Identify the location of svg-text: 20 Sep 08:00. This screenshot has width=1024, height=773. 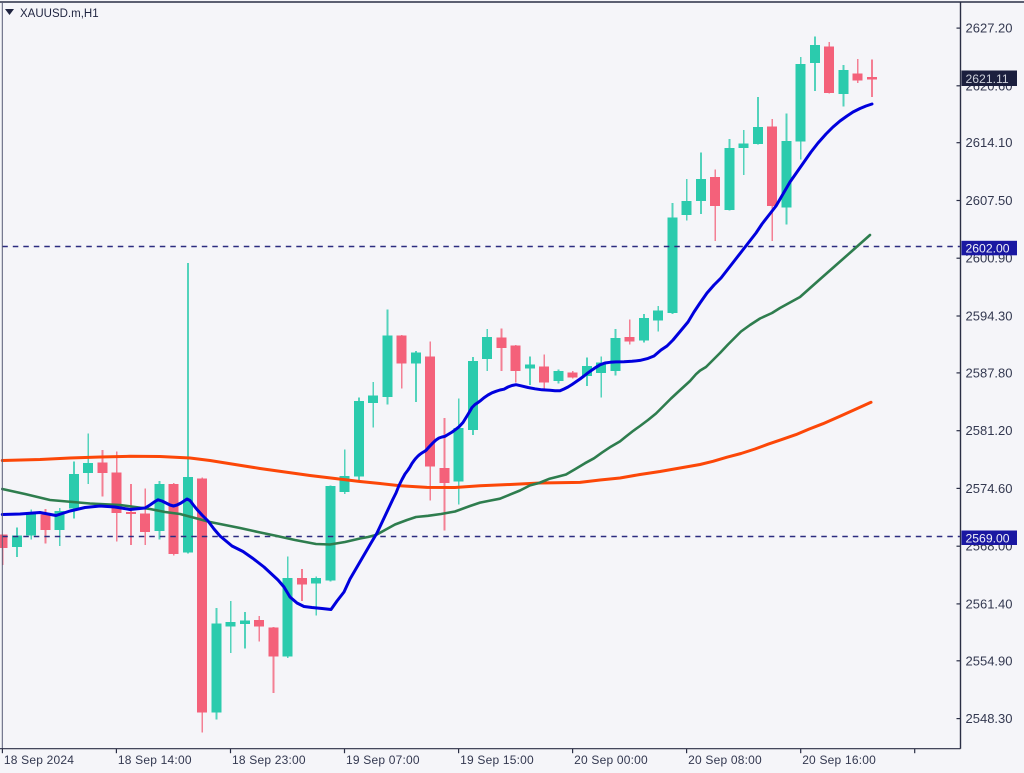
(725, 760).